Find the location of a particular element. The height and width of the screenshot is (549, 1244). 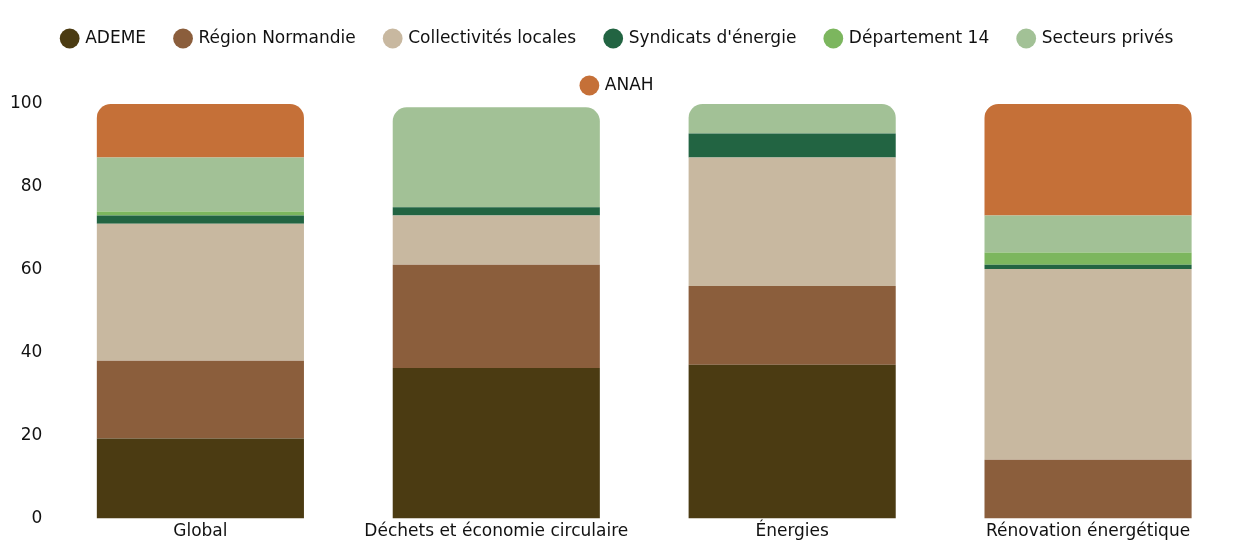

legend-label: Syndicats d'énergie is located at coordinates (712, 36).